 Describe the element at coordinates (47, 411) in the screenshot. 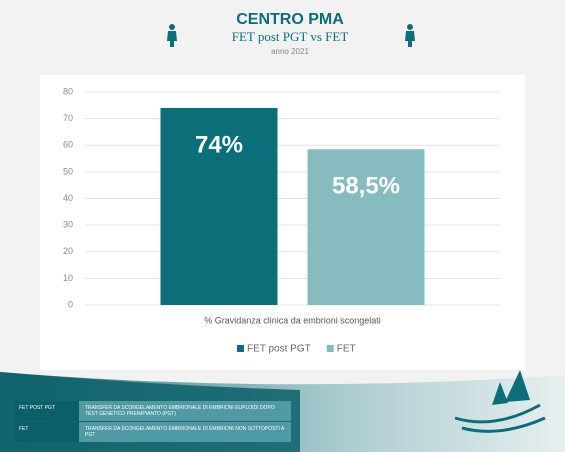

I see `table-cell: FET POST PGT` at that location.